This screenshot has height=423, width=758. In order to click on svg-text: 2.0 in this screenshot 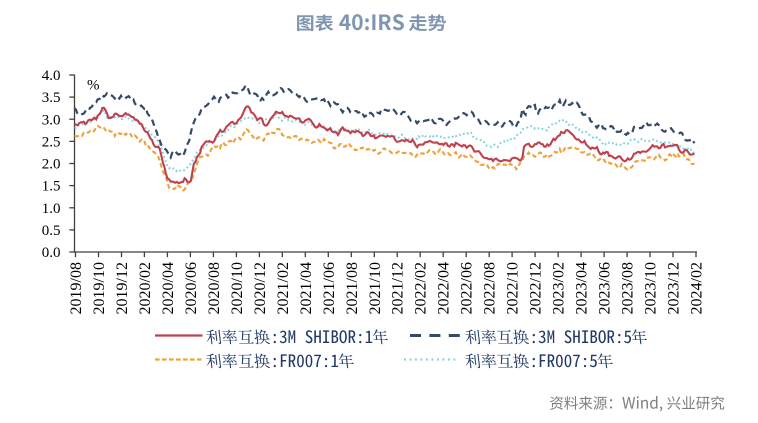, I will do `click(51, 165)`.